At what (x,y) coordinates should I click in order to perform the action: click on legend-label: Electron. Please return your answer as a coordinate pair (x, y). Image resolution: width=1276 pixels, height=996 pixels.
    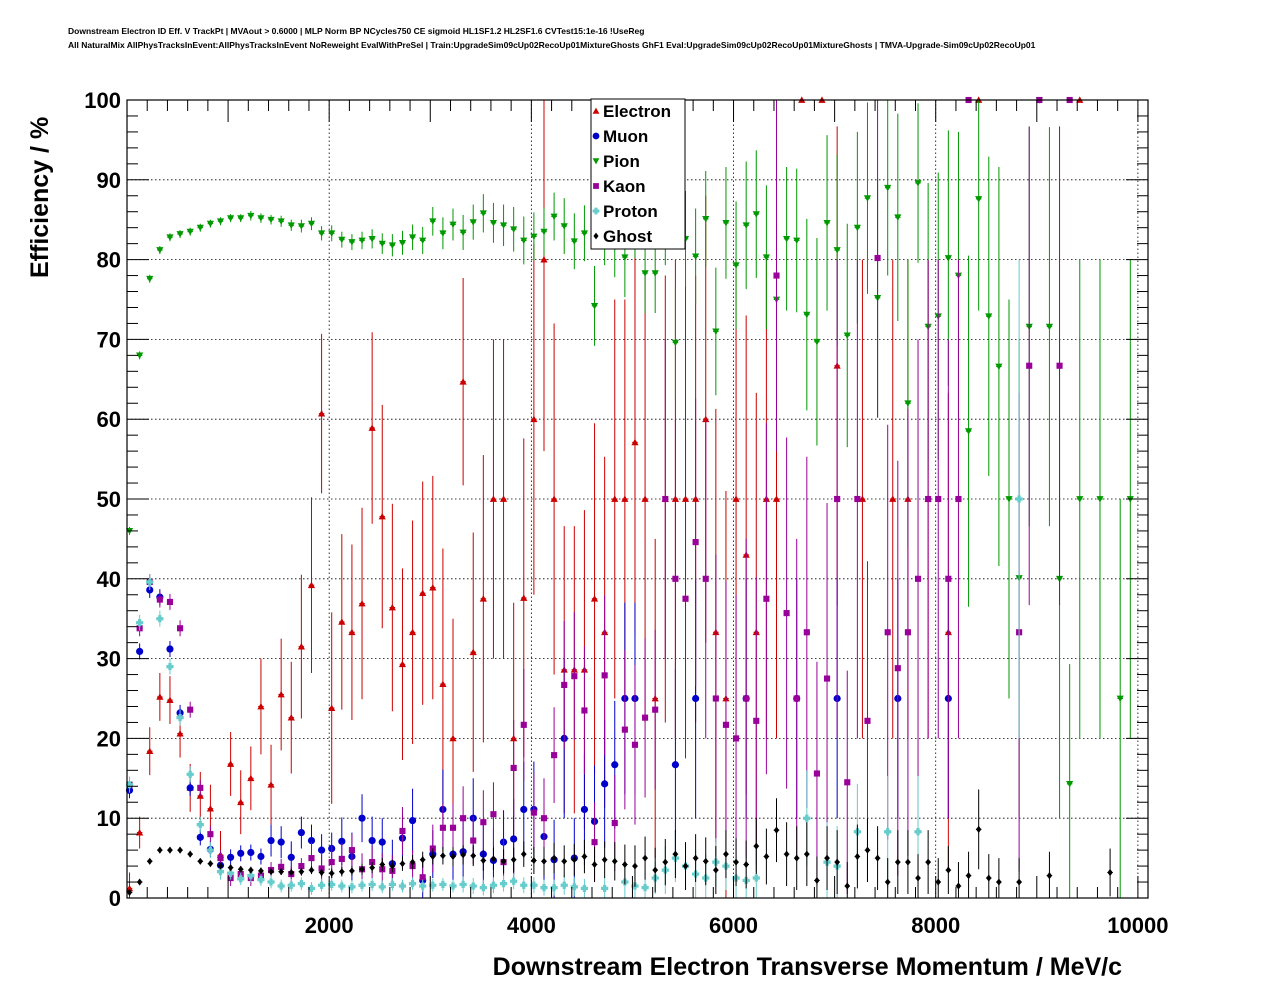
    Looking at the image, I should click on (637, 111).